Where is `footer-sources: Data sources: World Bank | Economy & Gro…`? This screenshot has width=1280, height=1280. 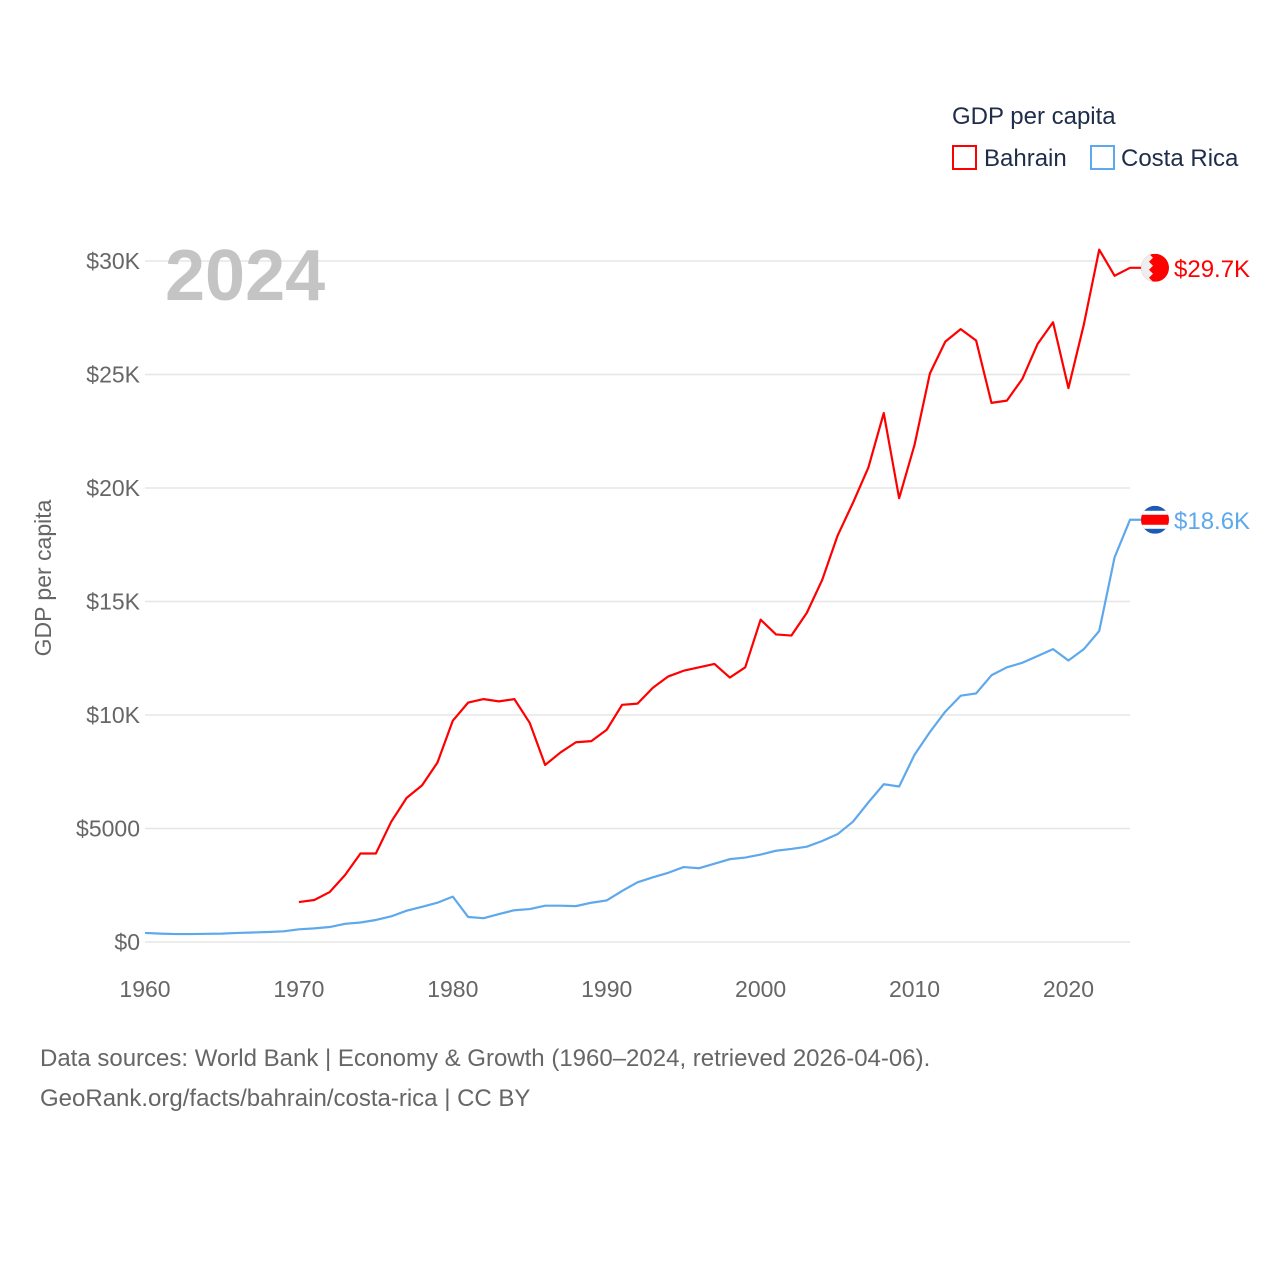
footer-sources: Data sources: World Bank | Economy & Gro… is located at coordinates (485, 1058).